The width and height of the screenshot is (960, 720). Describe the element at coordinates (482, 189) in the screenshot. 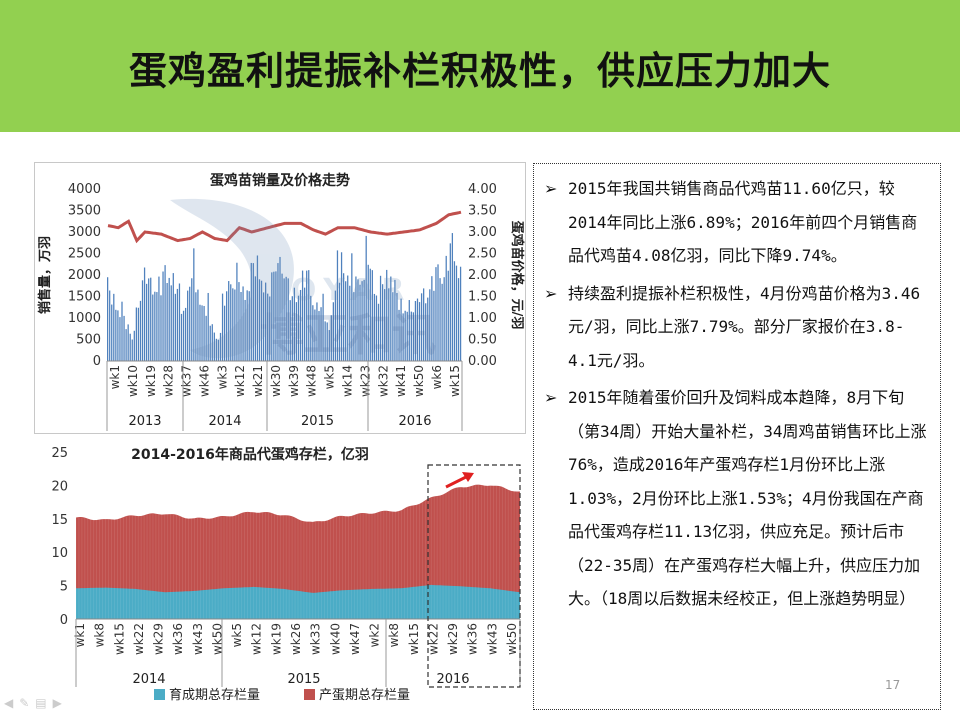

I see `y2-tick-label: 4.00` at that location.